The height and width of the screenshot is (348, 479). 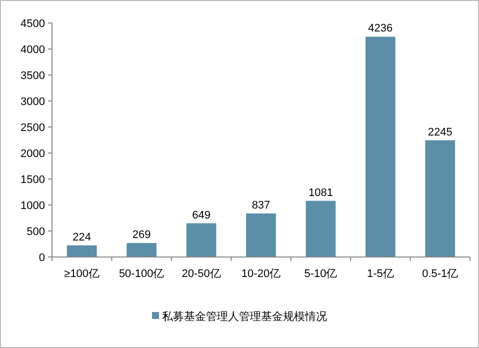 What do you see at coordinates (32, 24) in the screenshot?
I see `y-tick-label: 4500` at bounding box center [32, 24].